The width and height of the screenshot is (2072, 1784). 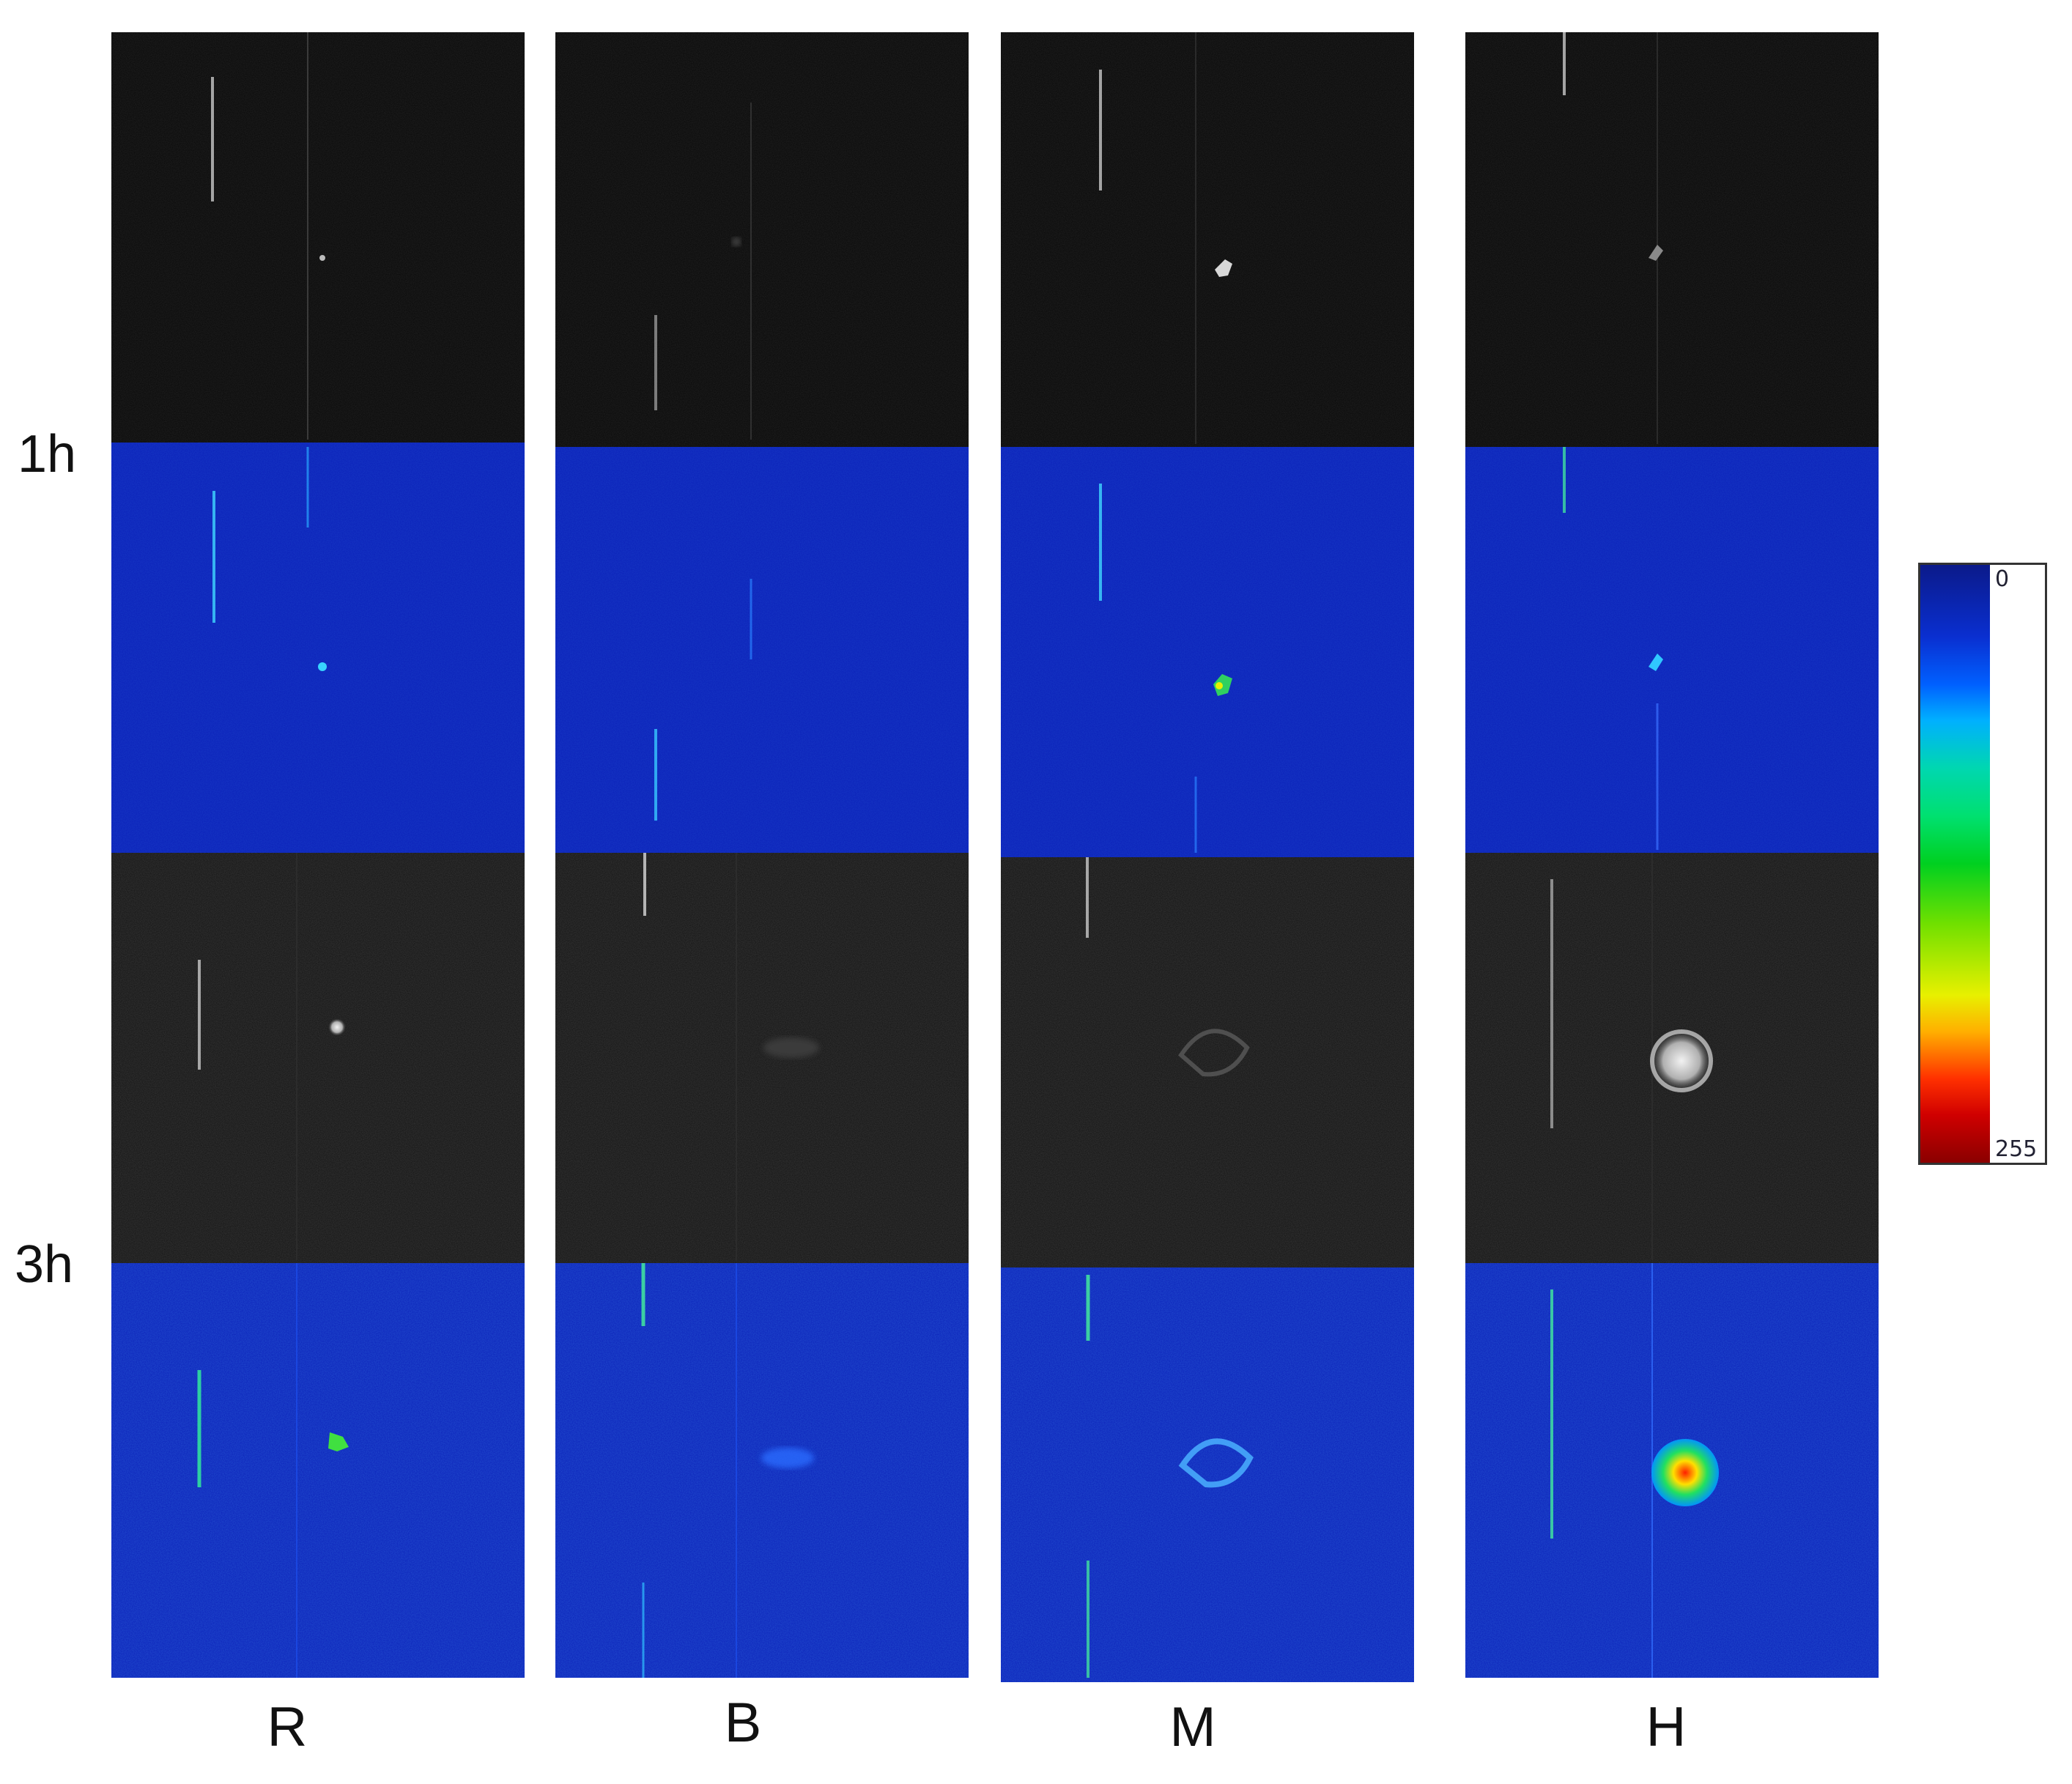 What do you see at coordinates (1955, 864) in the screenshot?
I see `colorbar-gradient` at bounding box center [1955, 864].